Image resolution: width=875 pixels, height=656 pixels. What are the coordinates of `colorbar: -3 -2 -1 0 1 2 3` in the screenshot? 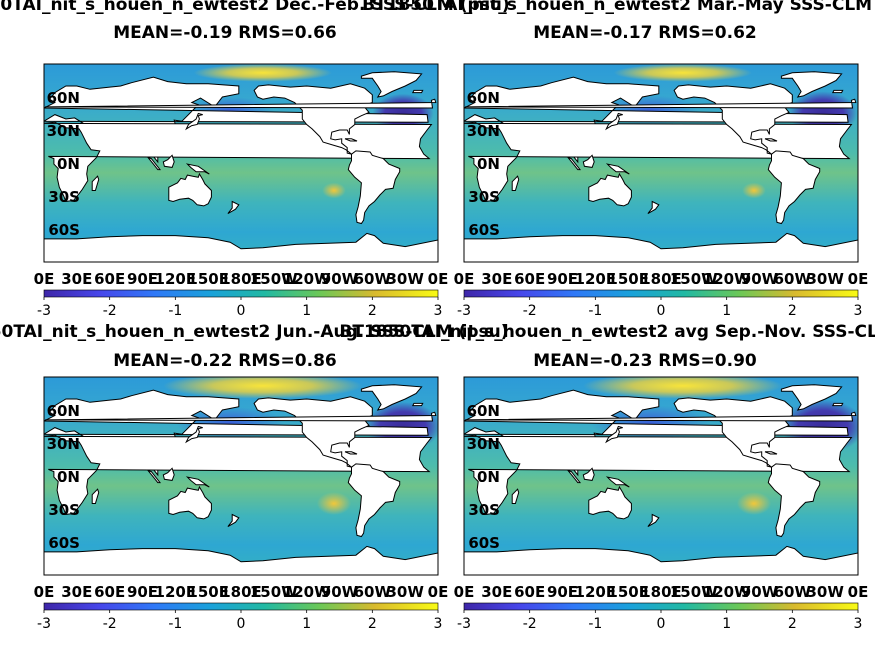 It's located at (659, 304).